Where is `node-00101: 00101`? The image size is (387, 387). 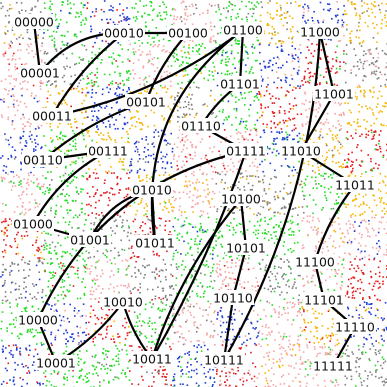 node-00101: 00101 is located at coordinates (146, 102).